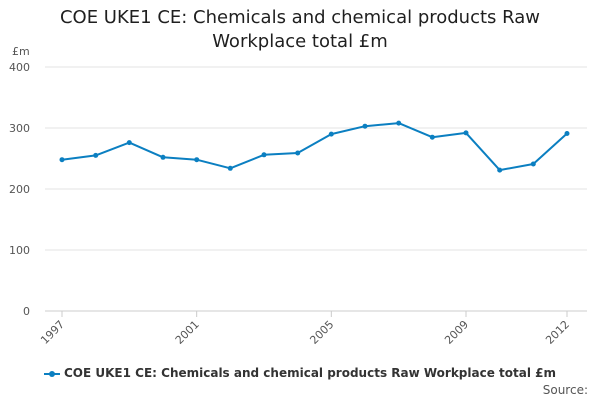  I want to click on y-tick-label: 0, so click(26, 311).